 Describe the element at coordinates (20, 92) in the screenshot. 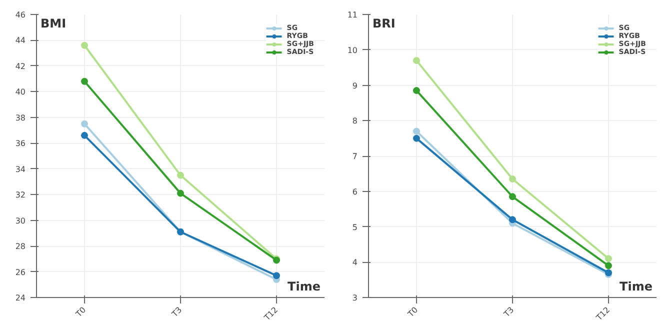

I see `y-tick-label: 40` at that location.